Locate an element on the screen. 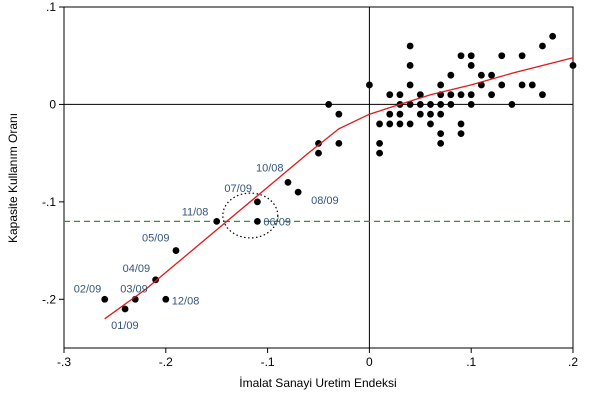 The height and width of the screenshot is (398, 591). point-label: 01/09 is located at coordinates (125, 326).